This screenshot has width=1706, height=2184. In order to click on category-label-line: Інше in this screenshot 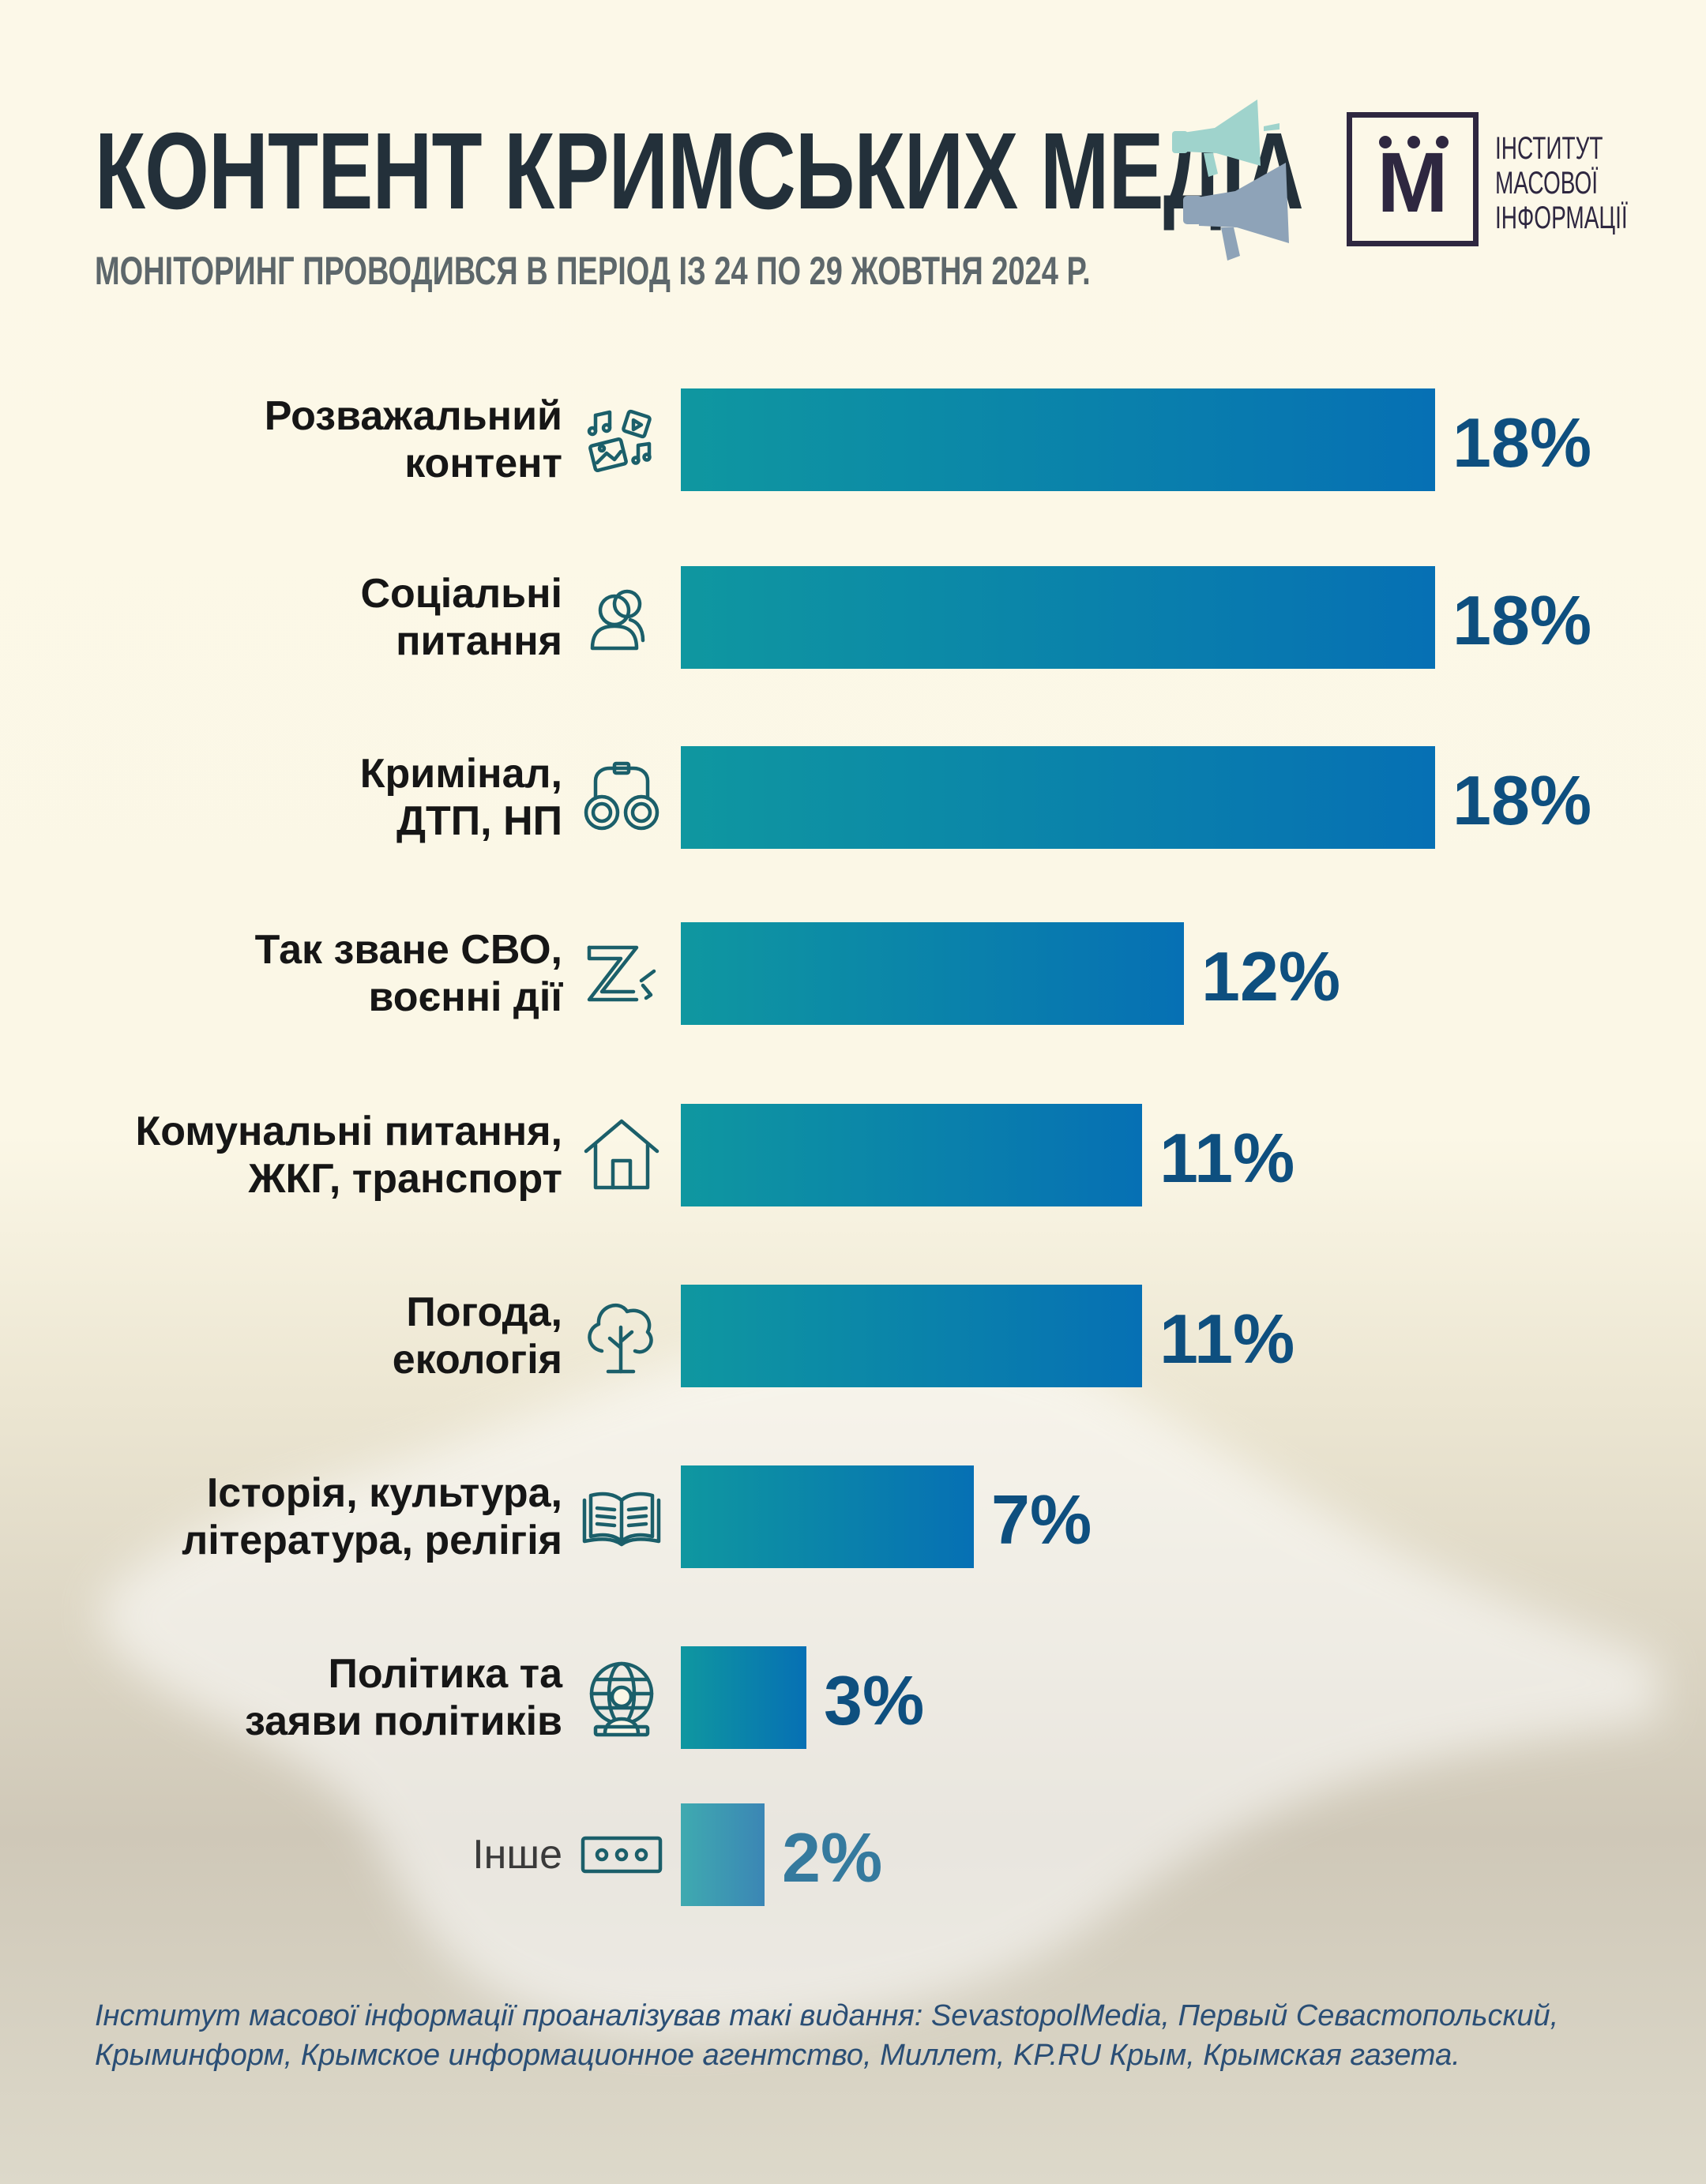, I will do `click(517, 1855)`.